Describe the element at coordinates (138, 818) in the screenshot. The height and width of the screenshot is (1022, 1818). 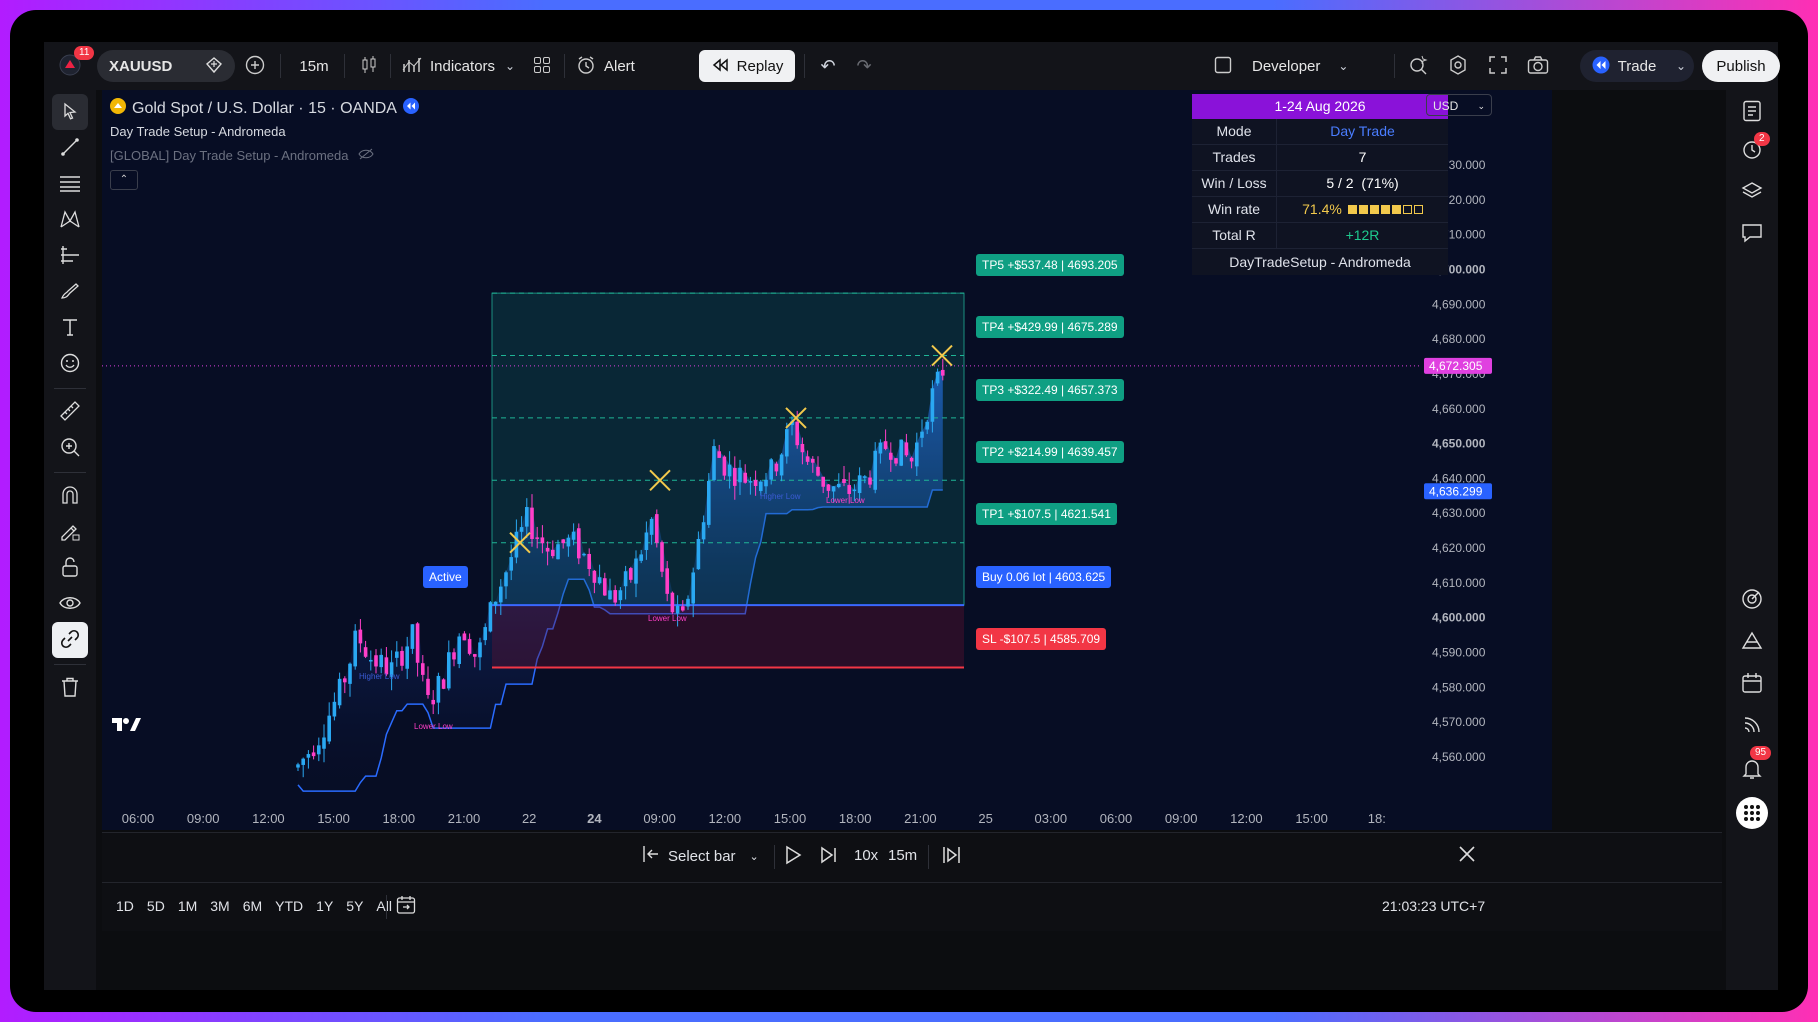
I see `time-axis-label: 06:00` at that location.